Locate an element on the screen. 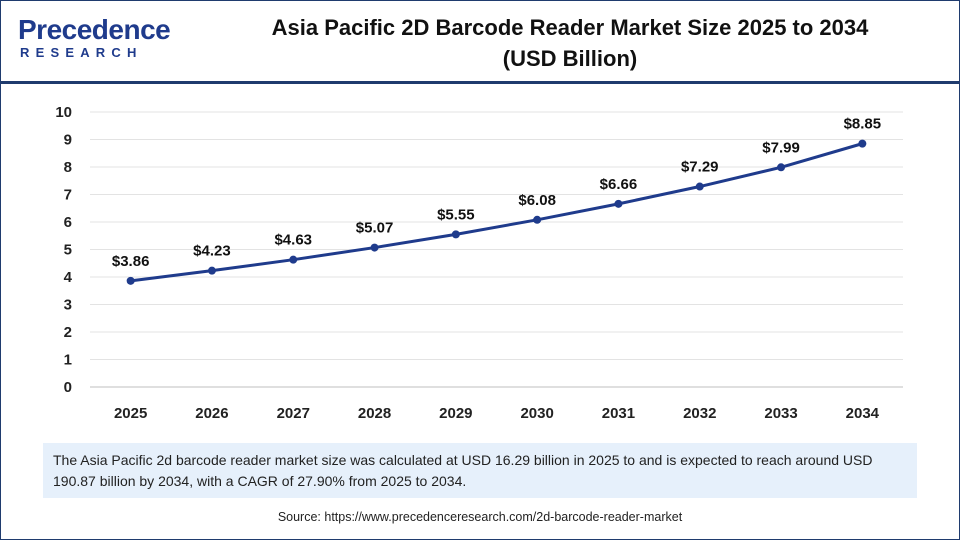 The width and height of the screenshot is (960, 540). data-label: $3.86 is located at coordinates (131, 261).